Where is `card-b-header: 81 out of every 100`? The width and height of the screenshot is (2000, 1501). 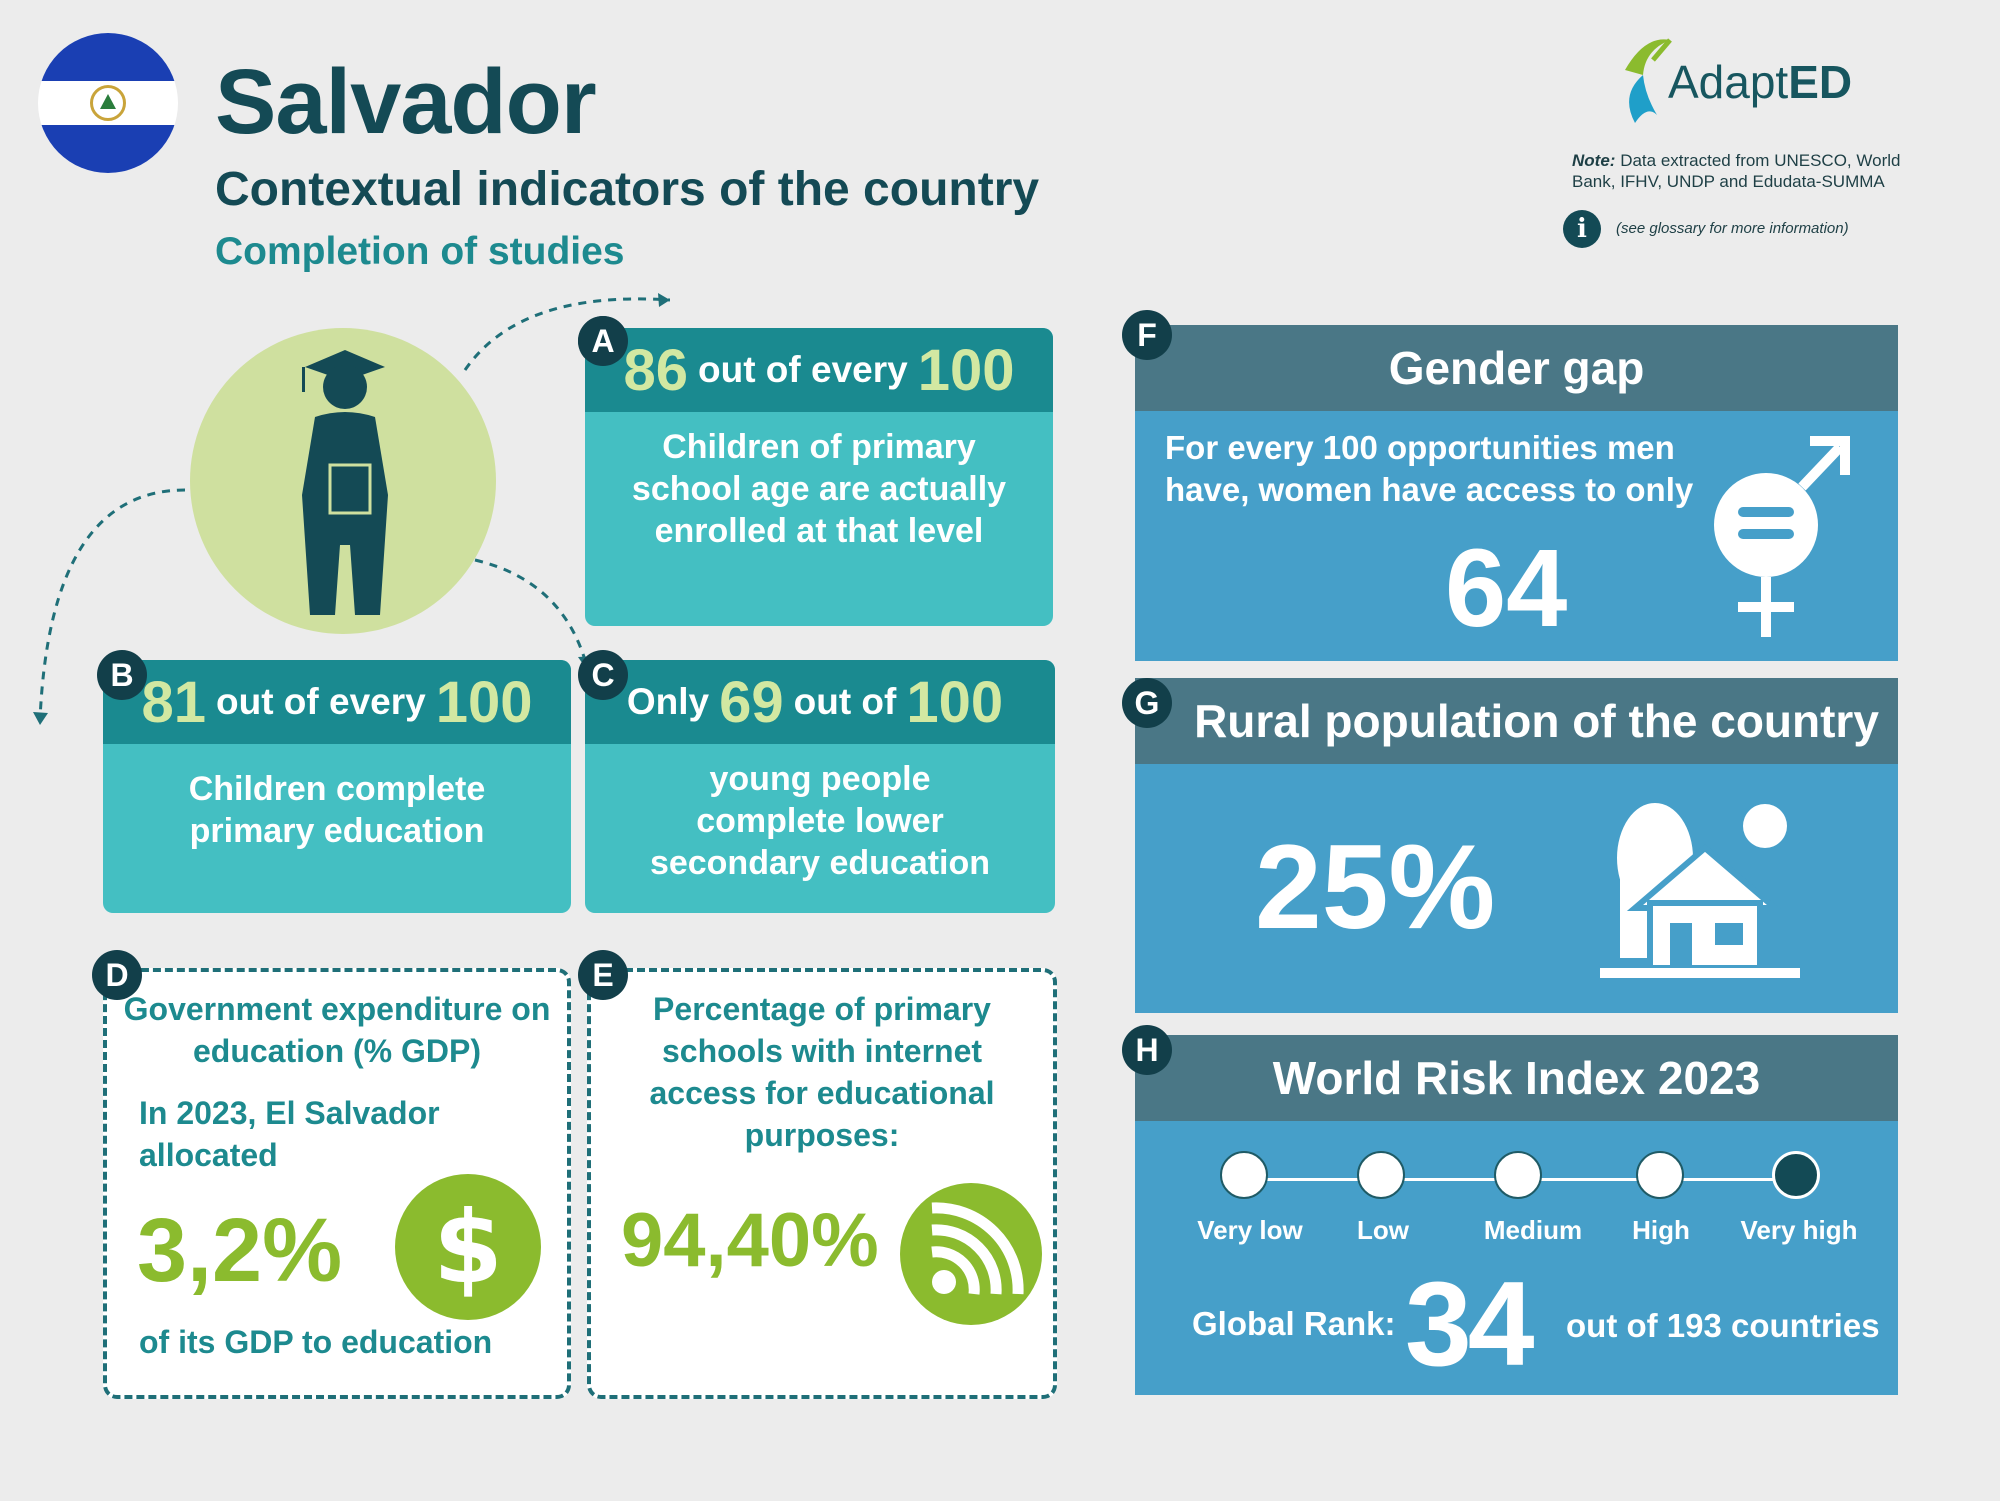 card-b-header: 81 out of every 100 is located at coordinates (337, 702).